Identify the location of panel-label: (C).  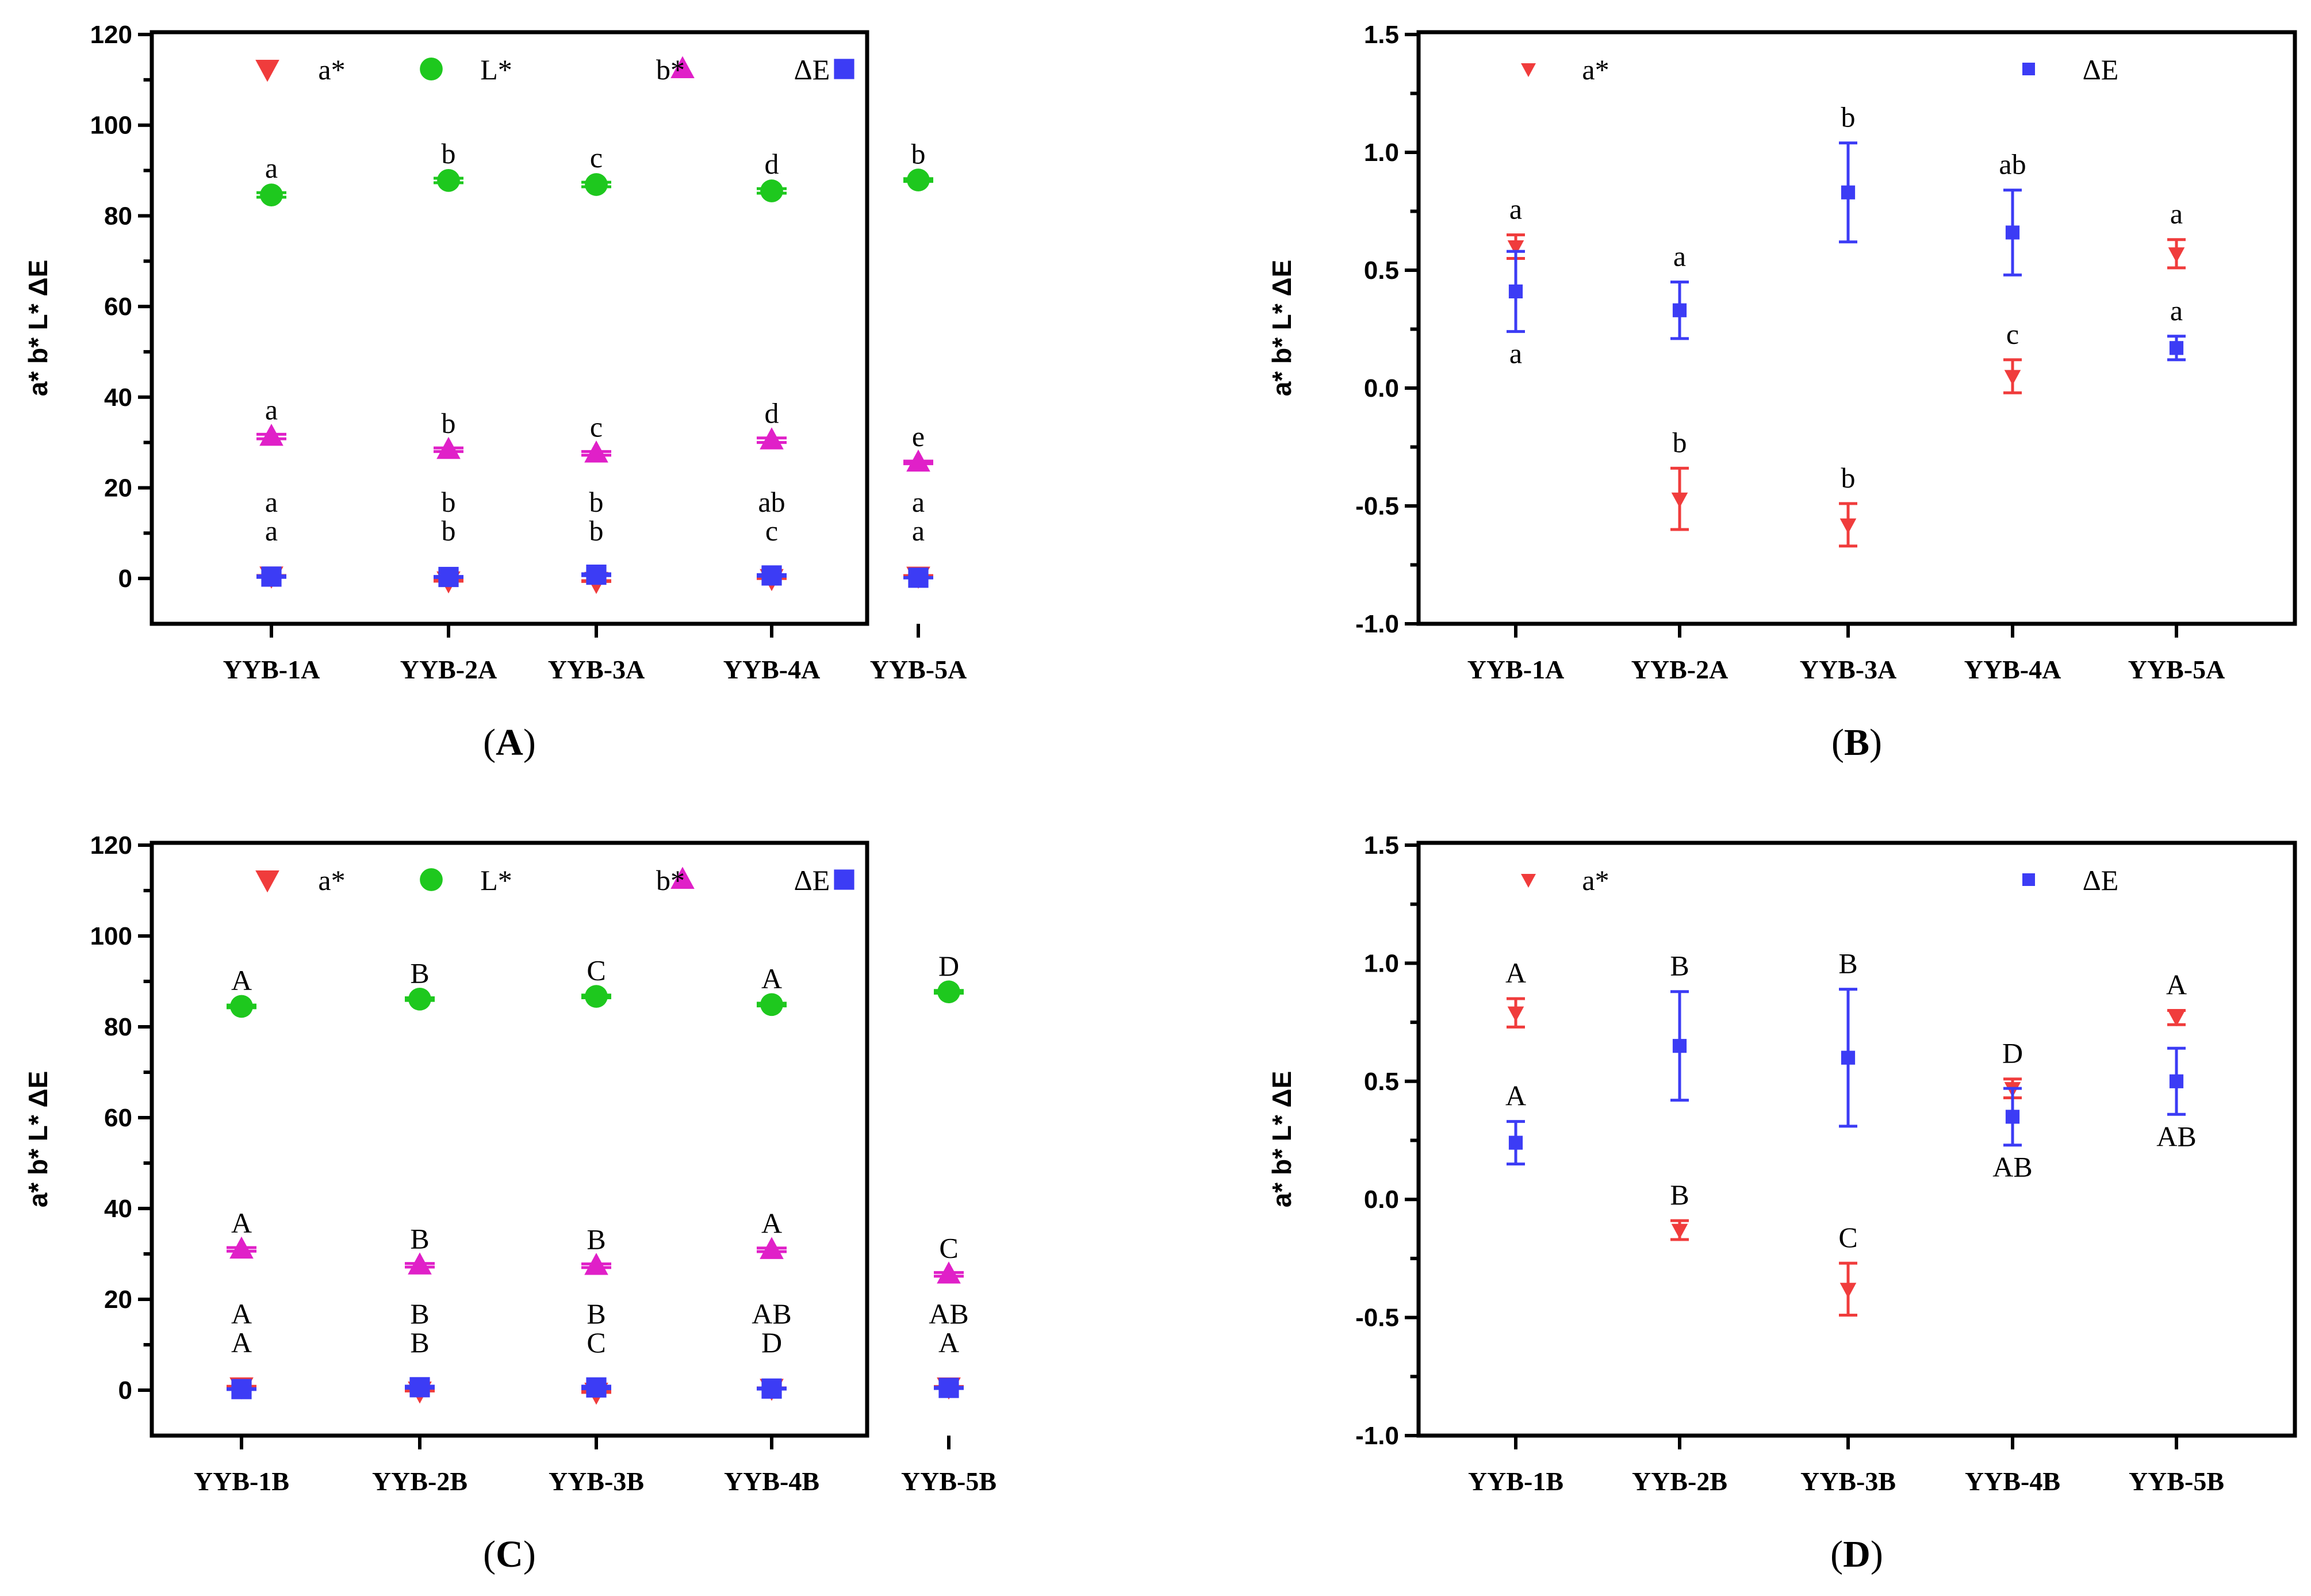
(509, 1554).